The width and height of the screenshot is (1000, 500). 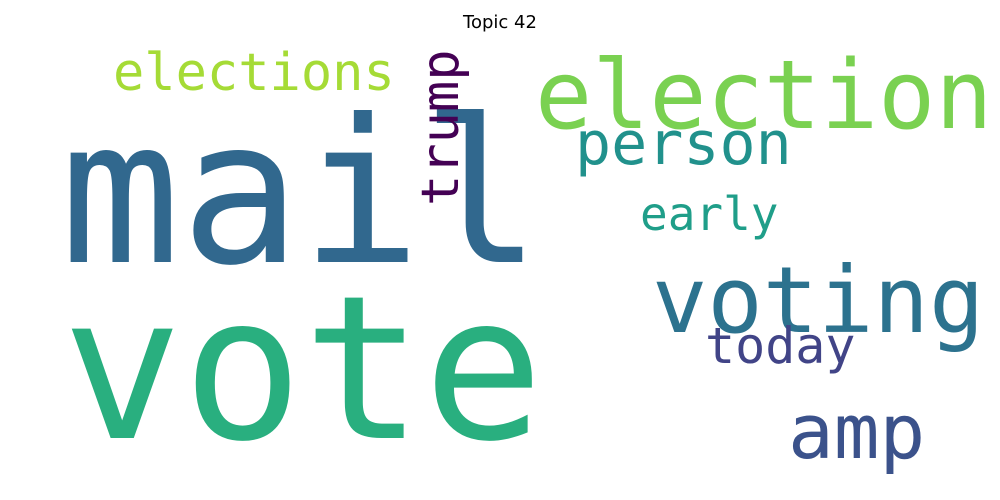 What do you see at coordinates (764, 96) in the screenshot?
I see `word-election: election` at bounding box center [764, 96].